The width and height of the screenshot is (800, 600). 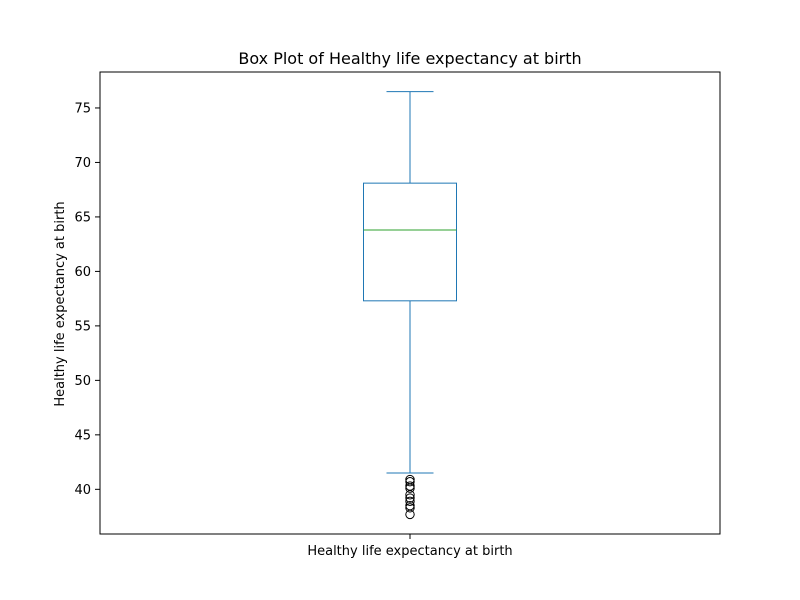 What do you see at coordinates (60, 303) in the screenshot?
I see `y-axis-label: Healthy life expectancy at birth` at bounding box center [60, 303].